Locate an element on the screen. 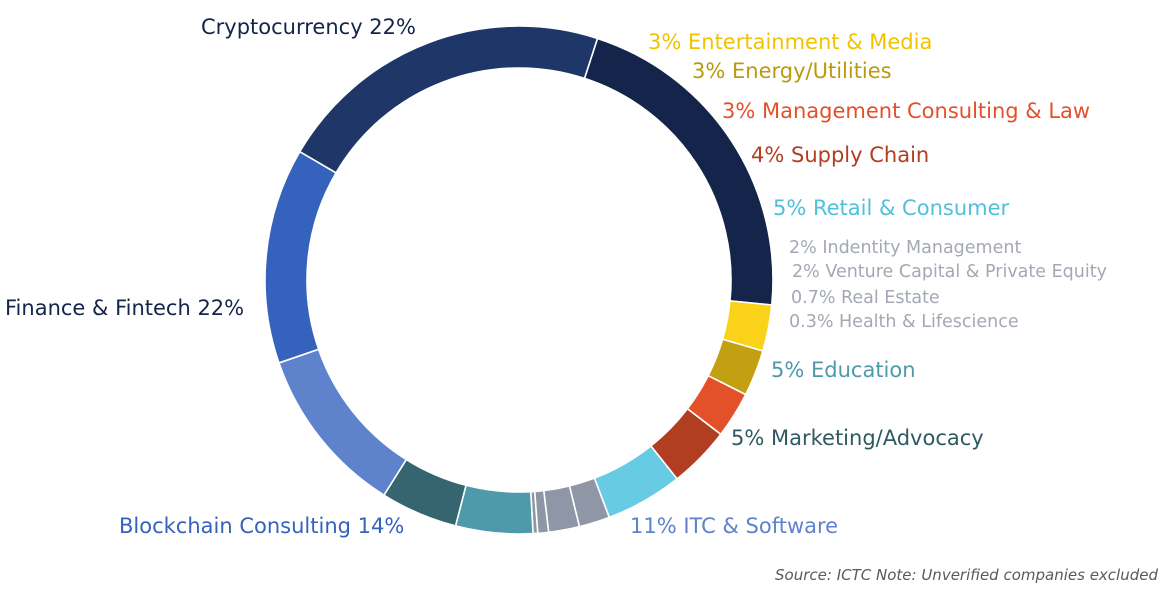 The height and width of the screenshot is (596, 1172). slice-label-14: Finance & Fintech 22% is located at coordinates (125, 308).